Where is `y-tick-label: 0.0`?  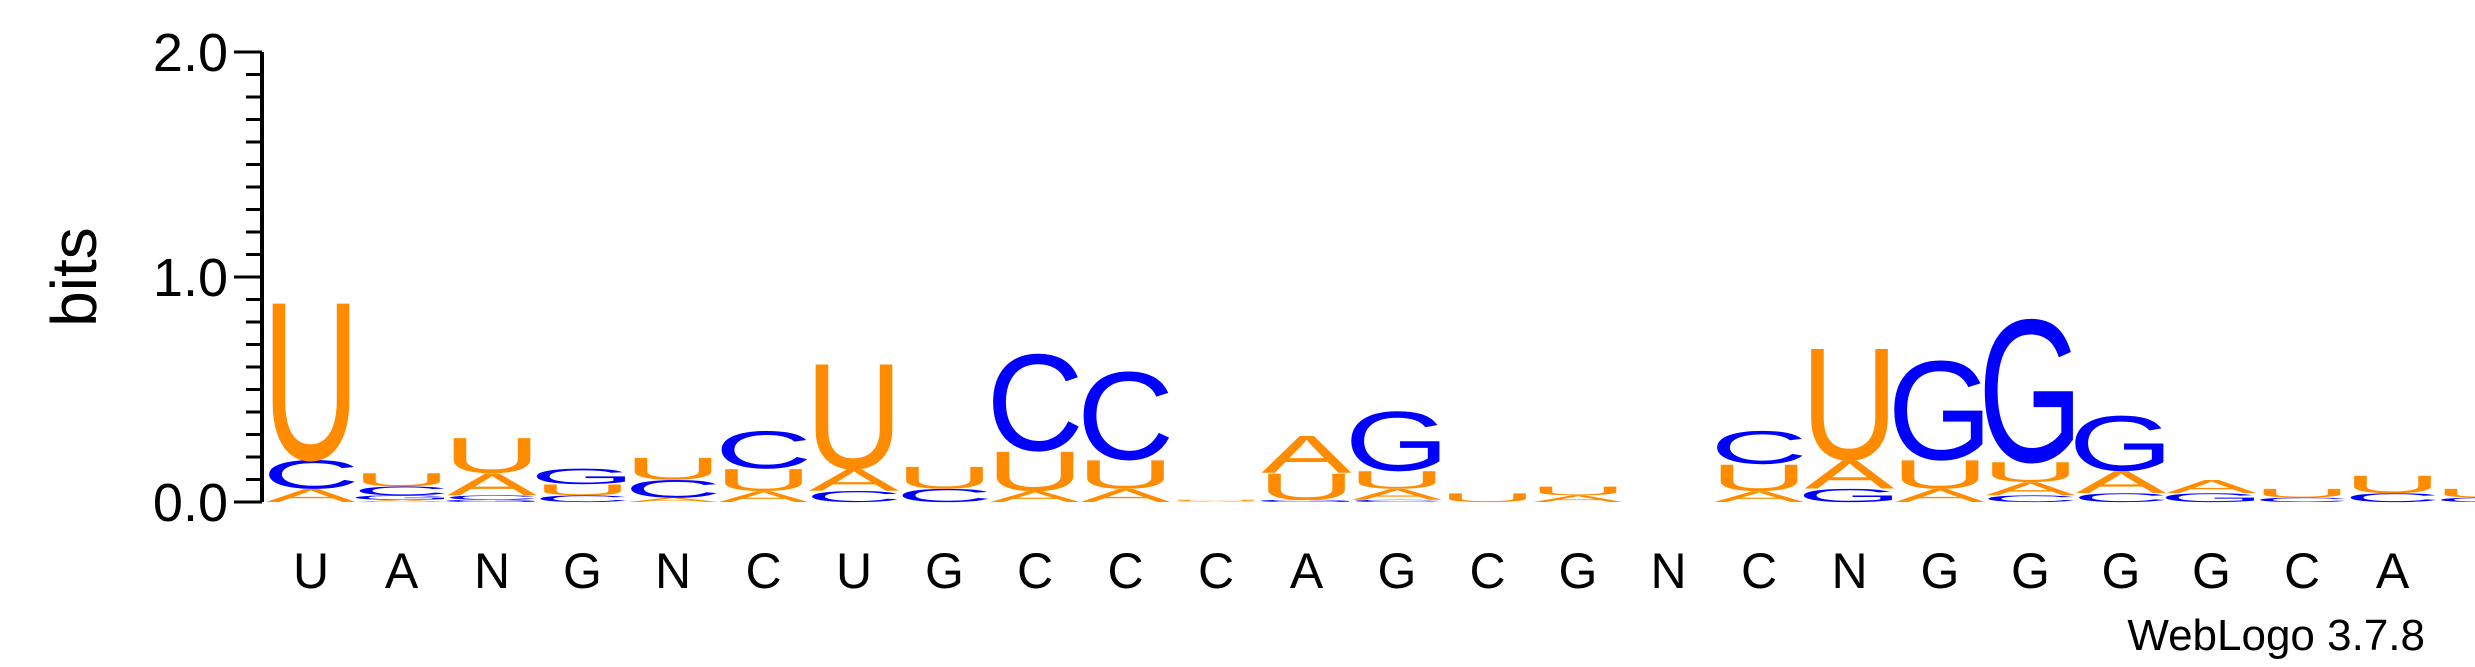
y-tick-label: 0.0 is located at coordinates (190, 503).